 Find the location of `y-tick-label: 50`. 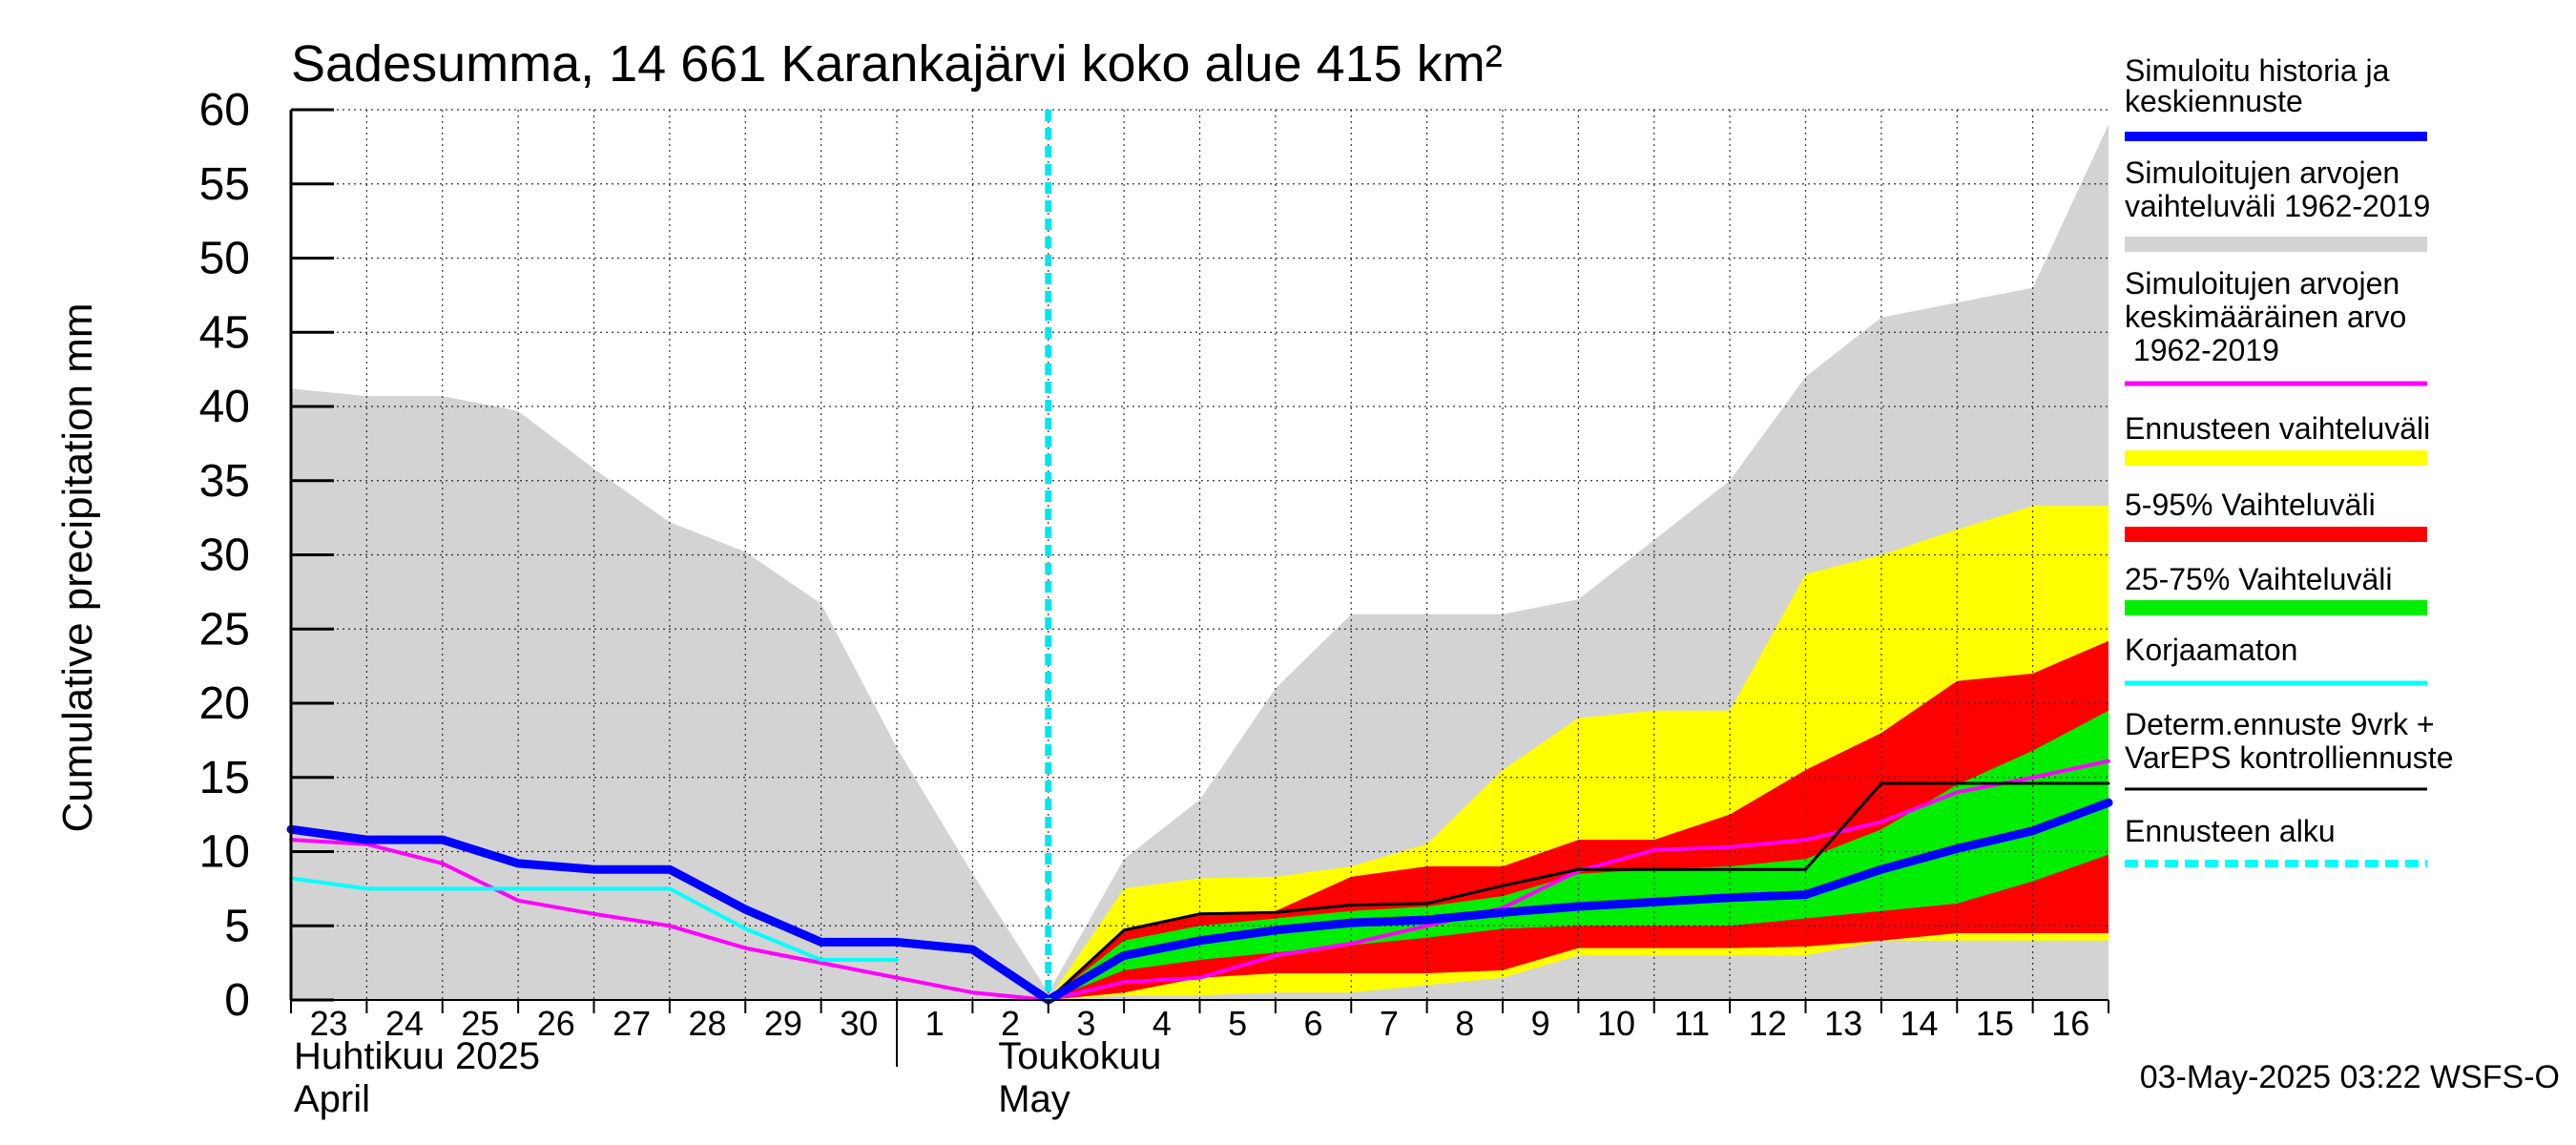

y-tick-label: 50 is located at coordinates (224, 259).